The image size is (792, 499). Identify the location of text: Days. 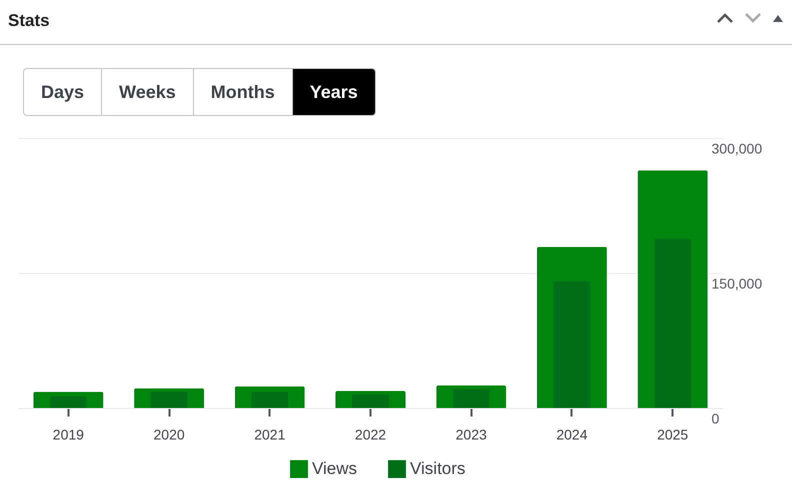
(63, 92).